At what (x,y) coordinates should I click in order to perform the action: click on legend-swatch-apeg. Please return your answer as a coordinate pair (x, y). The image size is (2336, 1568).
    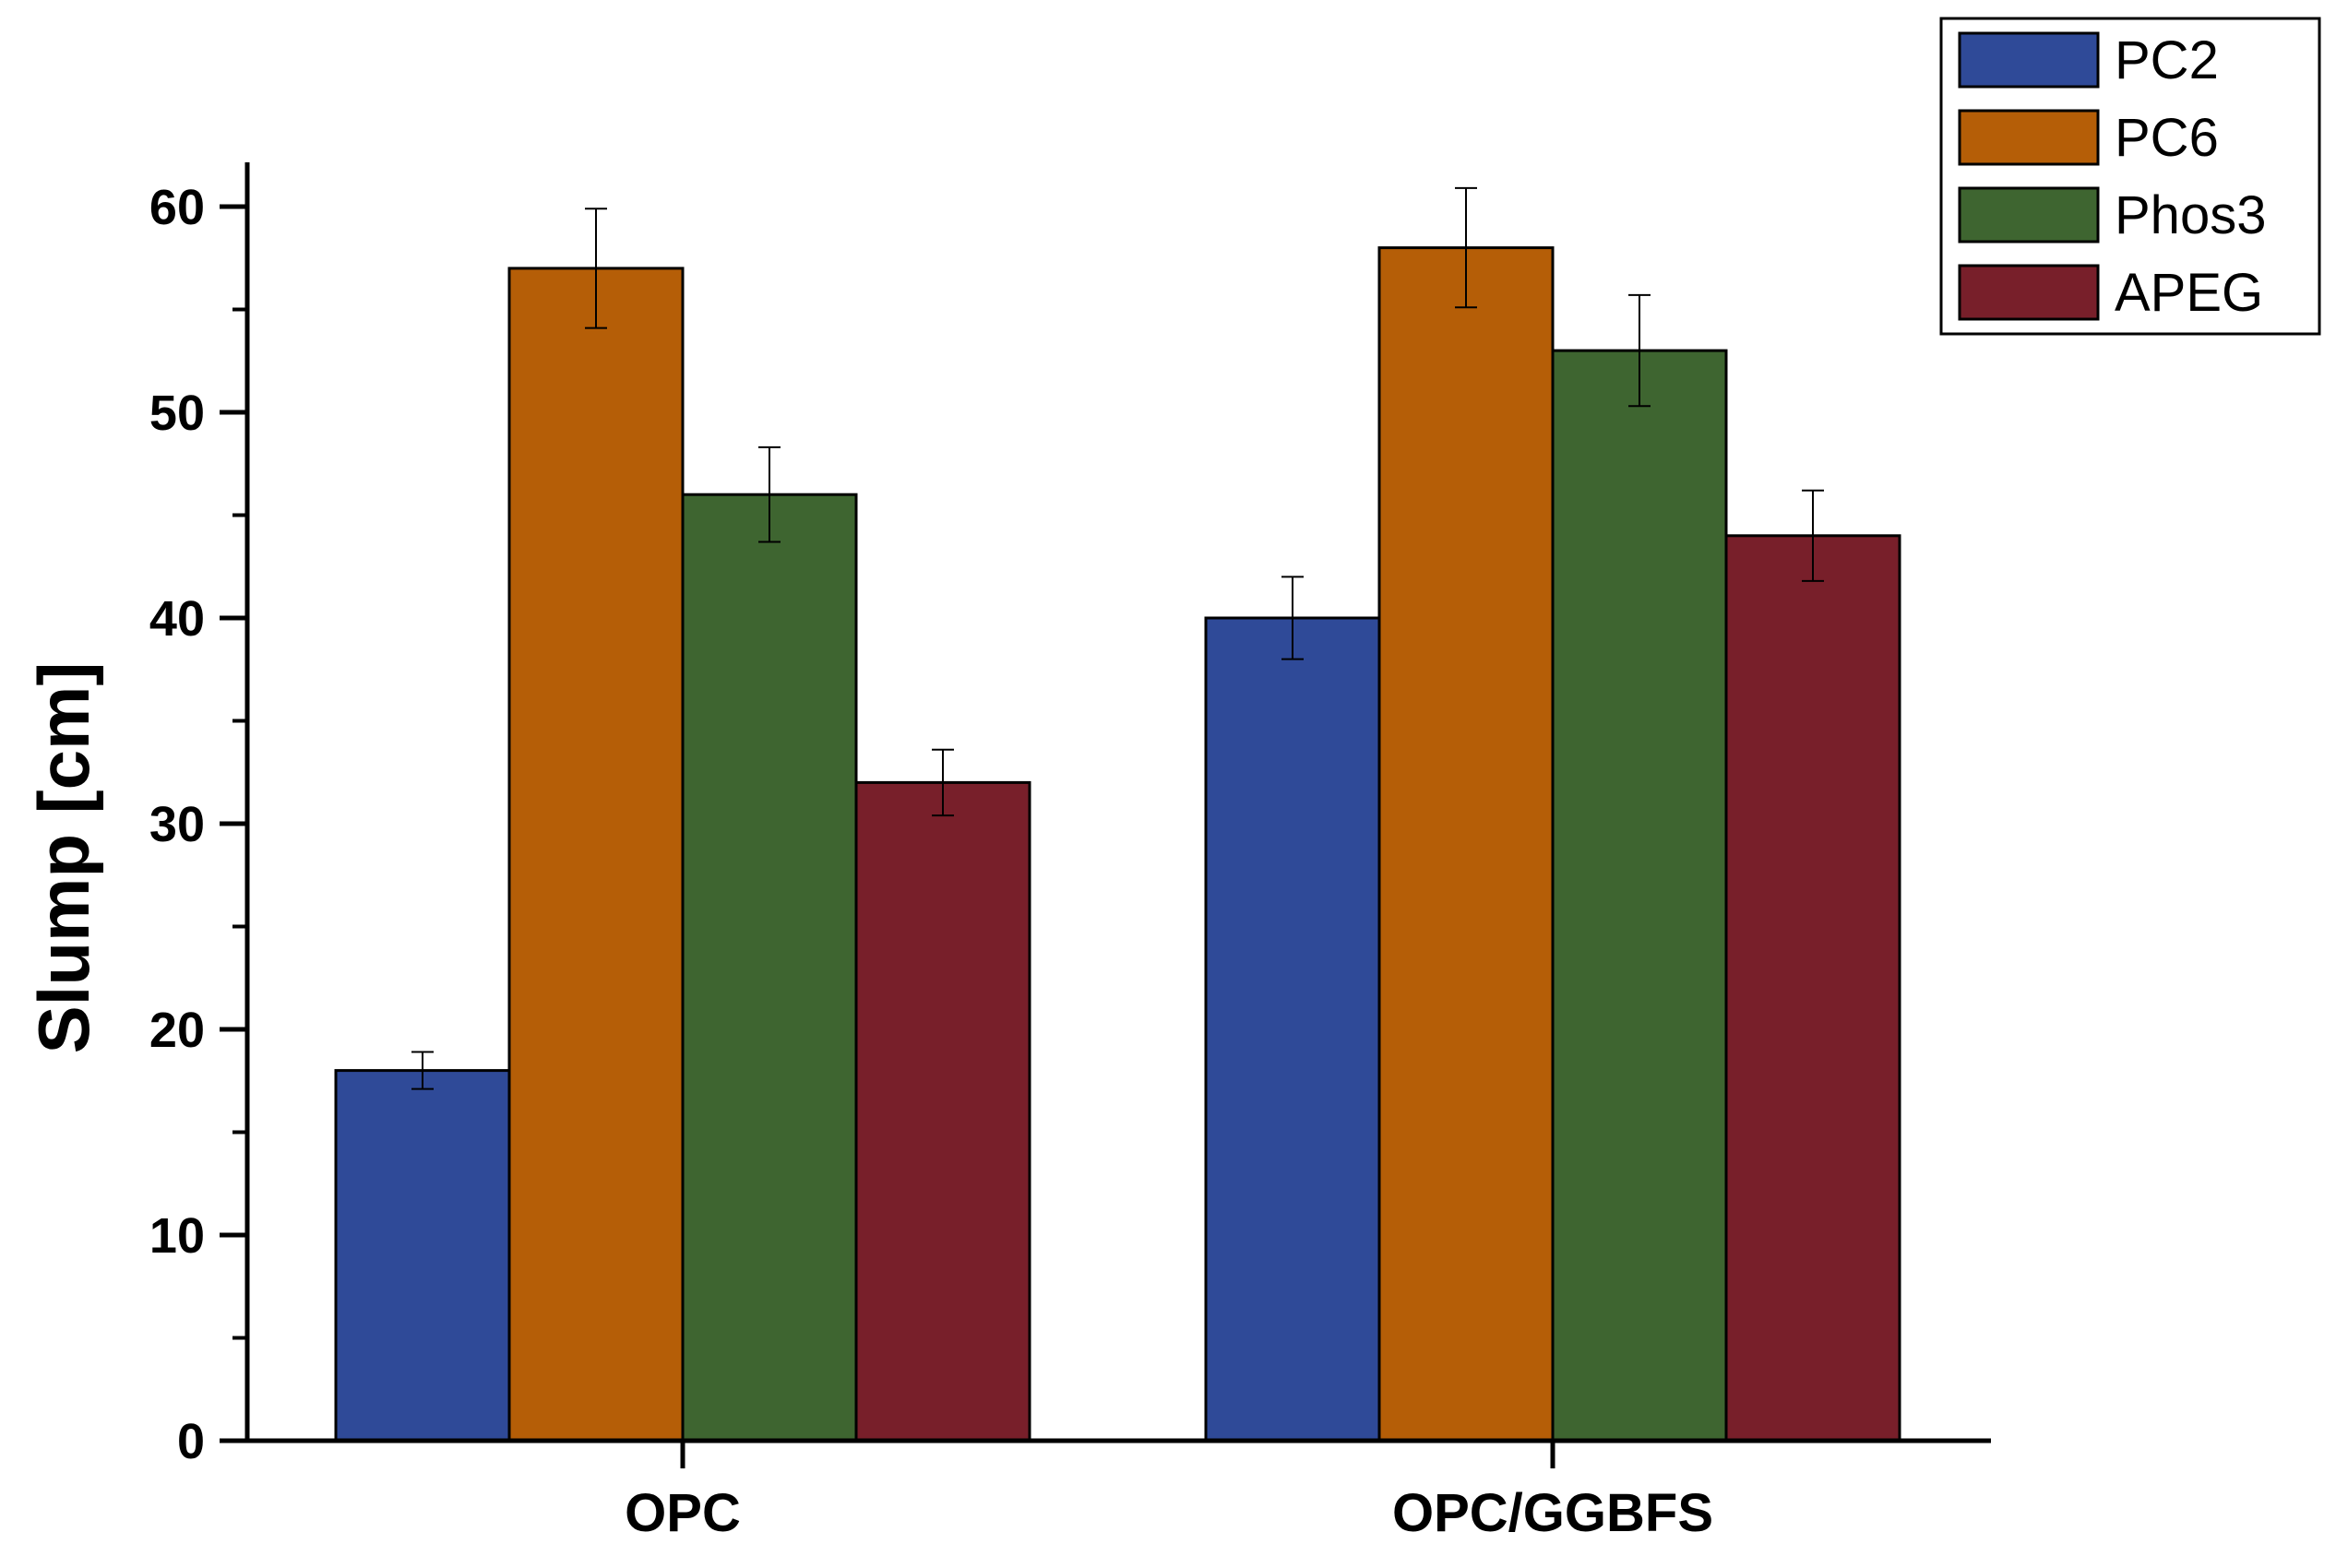
    Looking at the image, I should click on (2029, 292).